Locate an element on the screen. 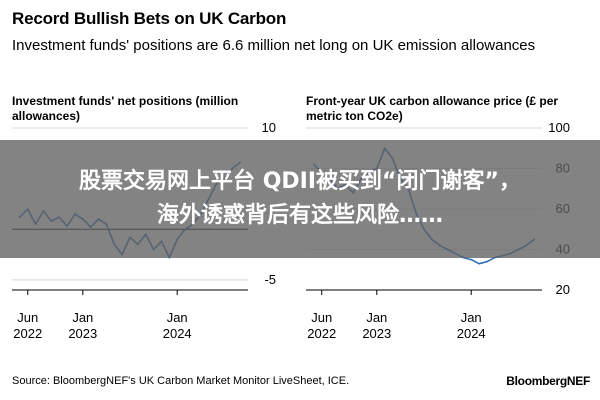 The height and width of the screenshot is (400, 600). left-y-tick-label: 10 is located at coordinates (269, 127).